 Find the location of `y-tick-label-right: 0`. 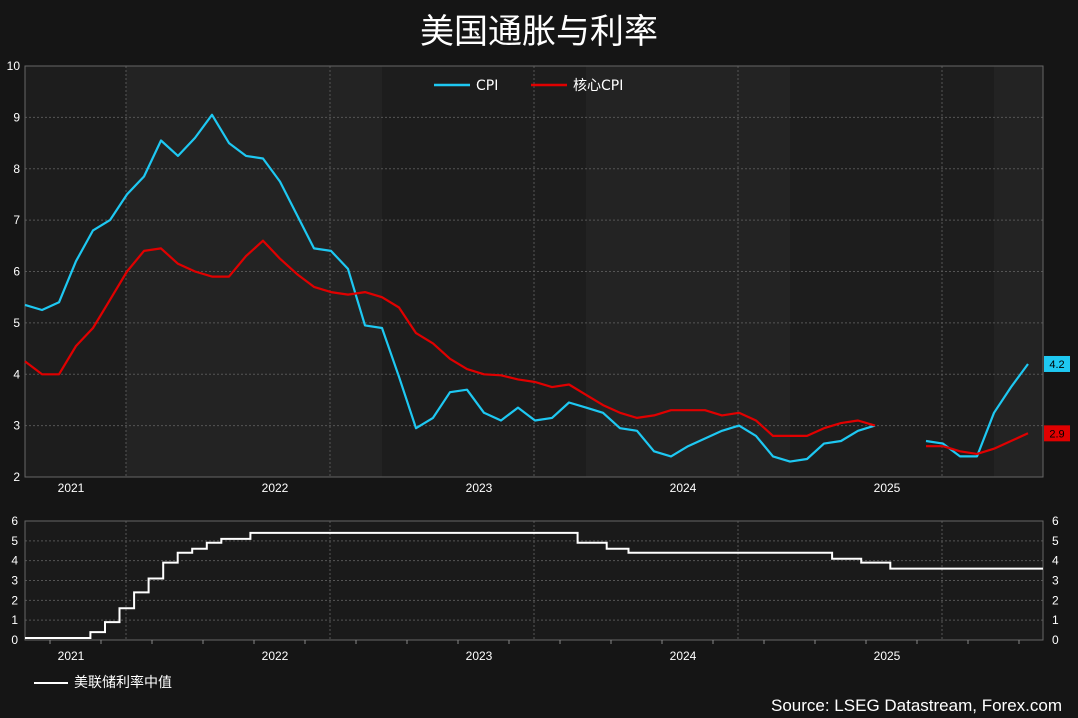

y-tick-label-right: 0 is located at coordinates (1055, 640).